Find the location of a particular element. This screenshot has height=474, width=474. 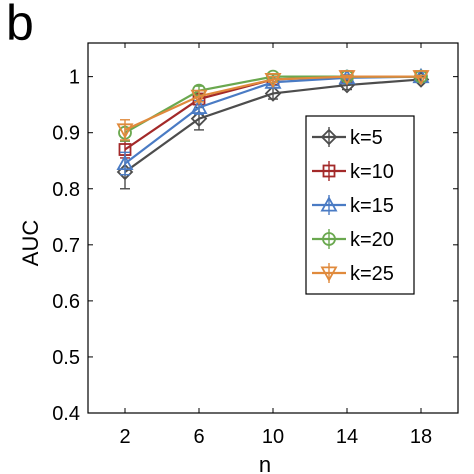

y-tick-label: 1 is located at coordinates (74, 78).